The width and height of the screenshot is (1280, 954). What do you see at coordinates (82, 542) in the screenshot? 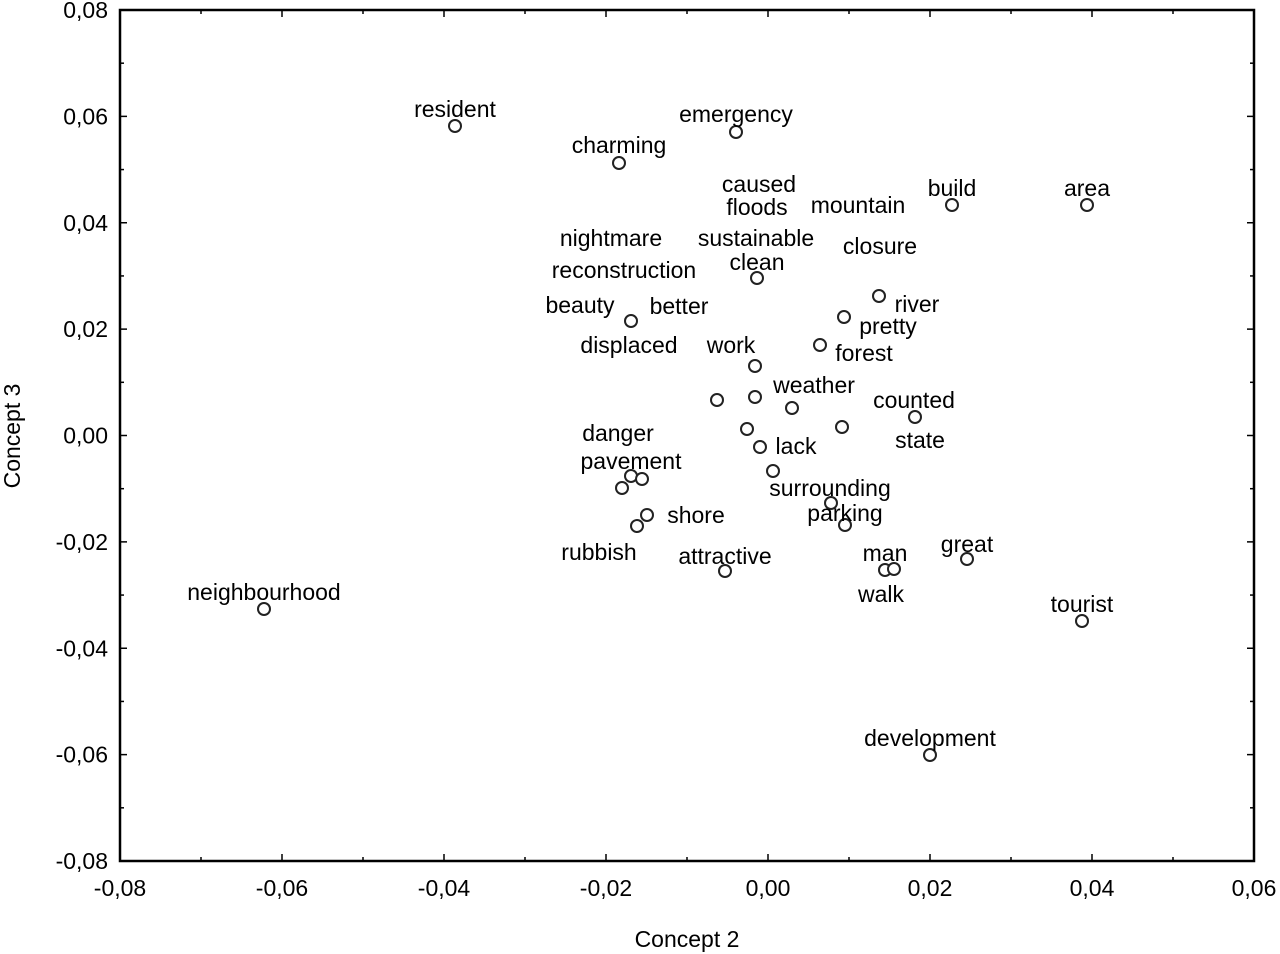
I see `y-tick-label: -0,02` at bounding box center [82, 542].